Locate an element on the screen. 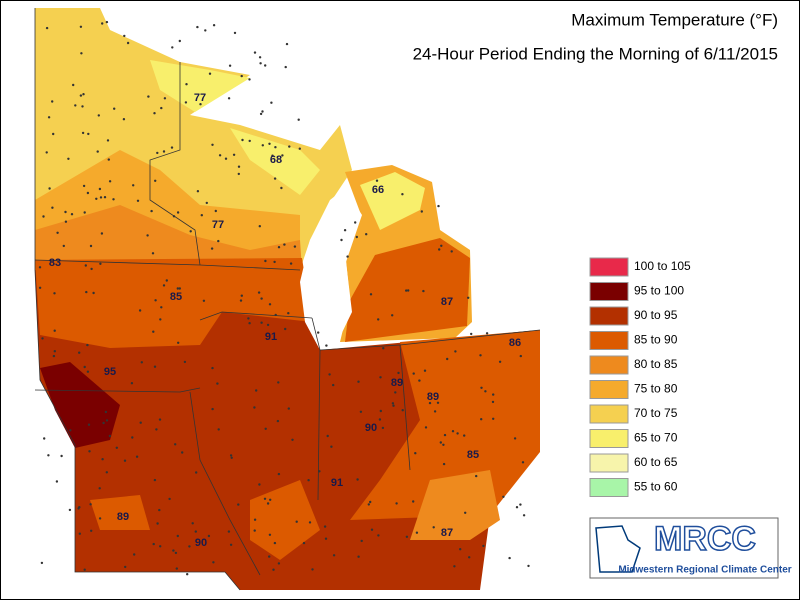 This screenshot has height=600, width=800. legend-swatch is located at coordinates (609, 365).